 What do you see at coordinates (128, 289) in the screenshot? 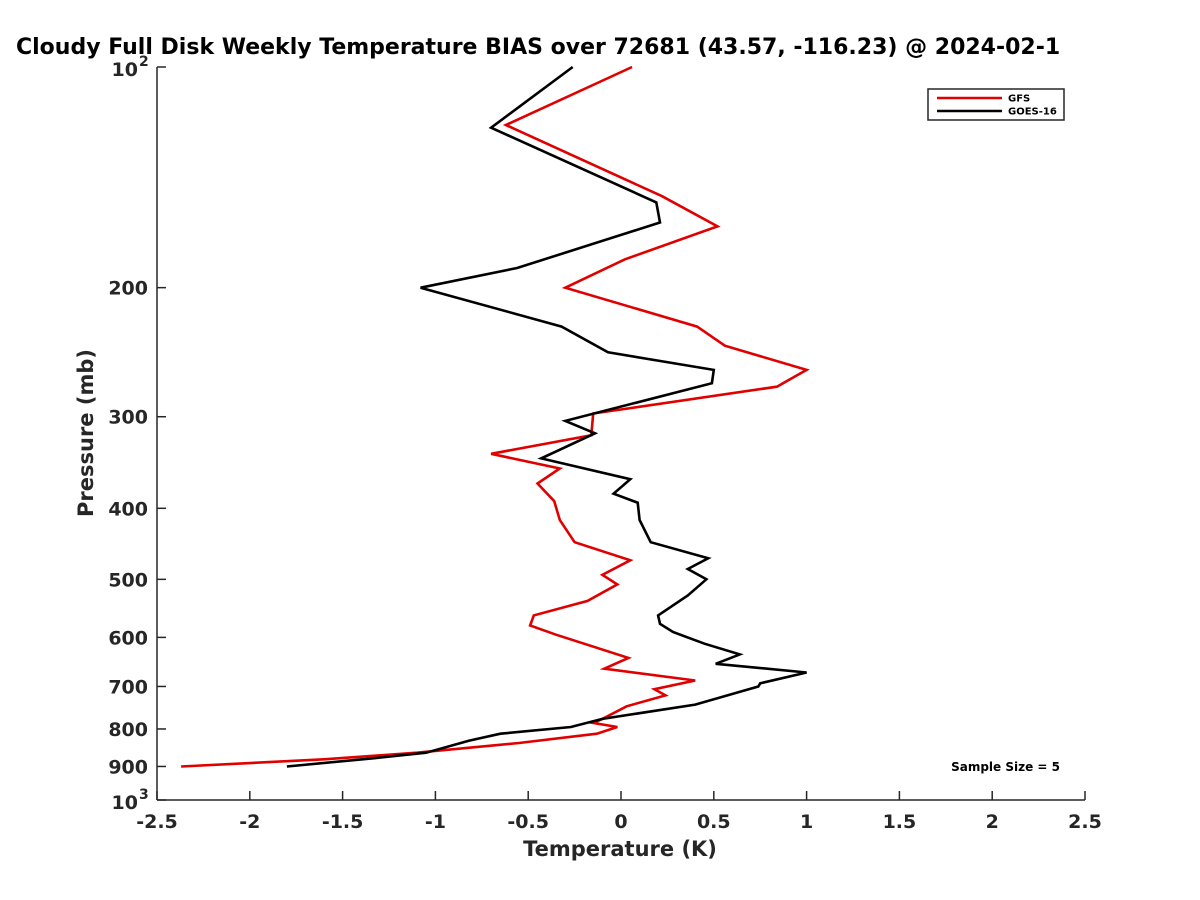
I see `y-tick-label: 200` at bounding box center [128, 289].